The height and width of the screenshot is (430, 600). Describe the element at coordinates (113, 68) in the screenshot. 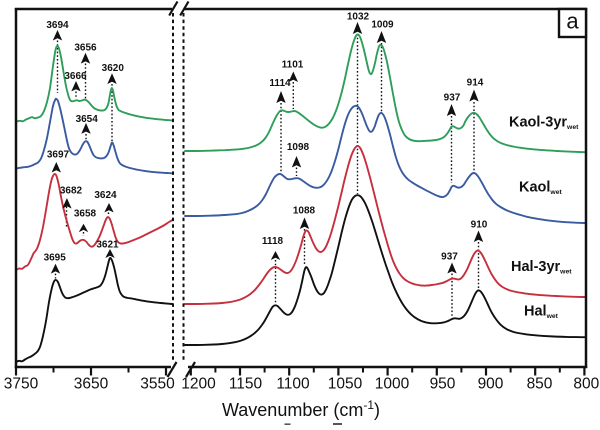

I see `svg-text: 3620` at that location.